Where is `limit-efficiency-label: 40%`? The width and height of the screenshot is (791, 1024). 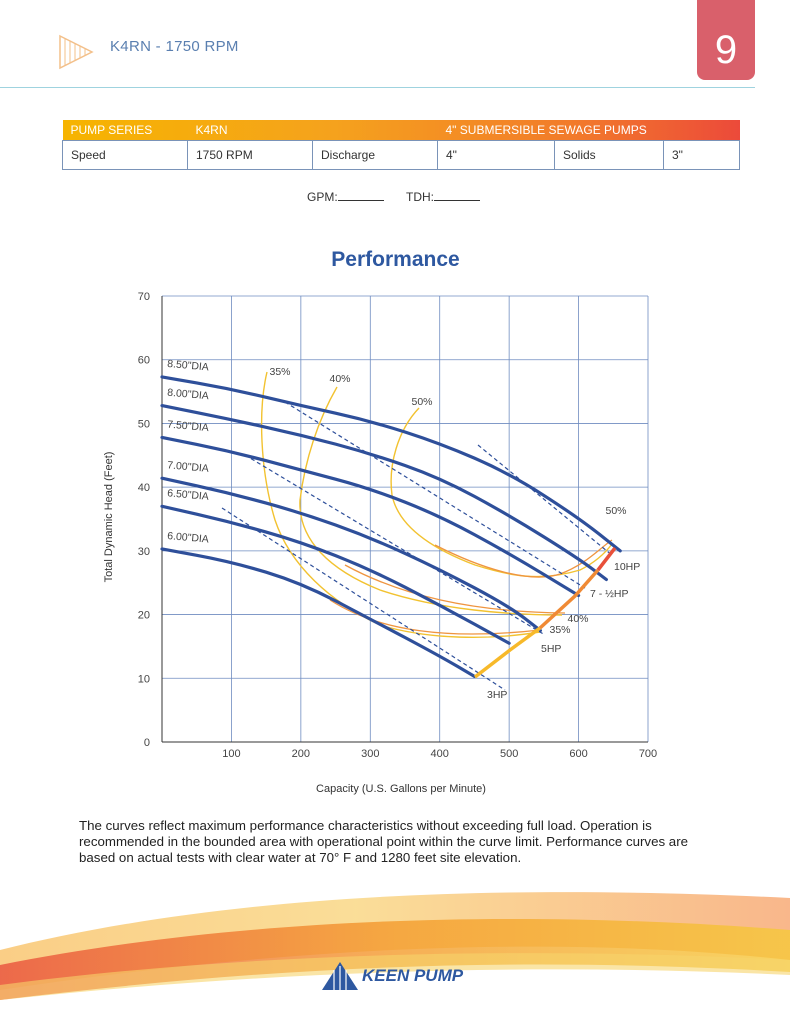 limit-efficiency-label: 40% is located at coordinates (577, 619).